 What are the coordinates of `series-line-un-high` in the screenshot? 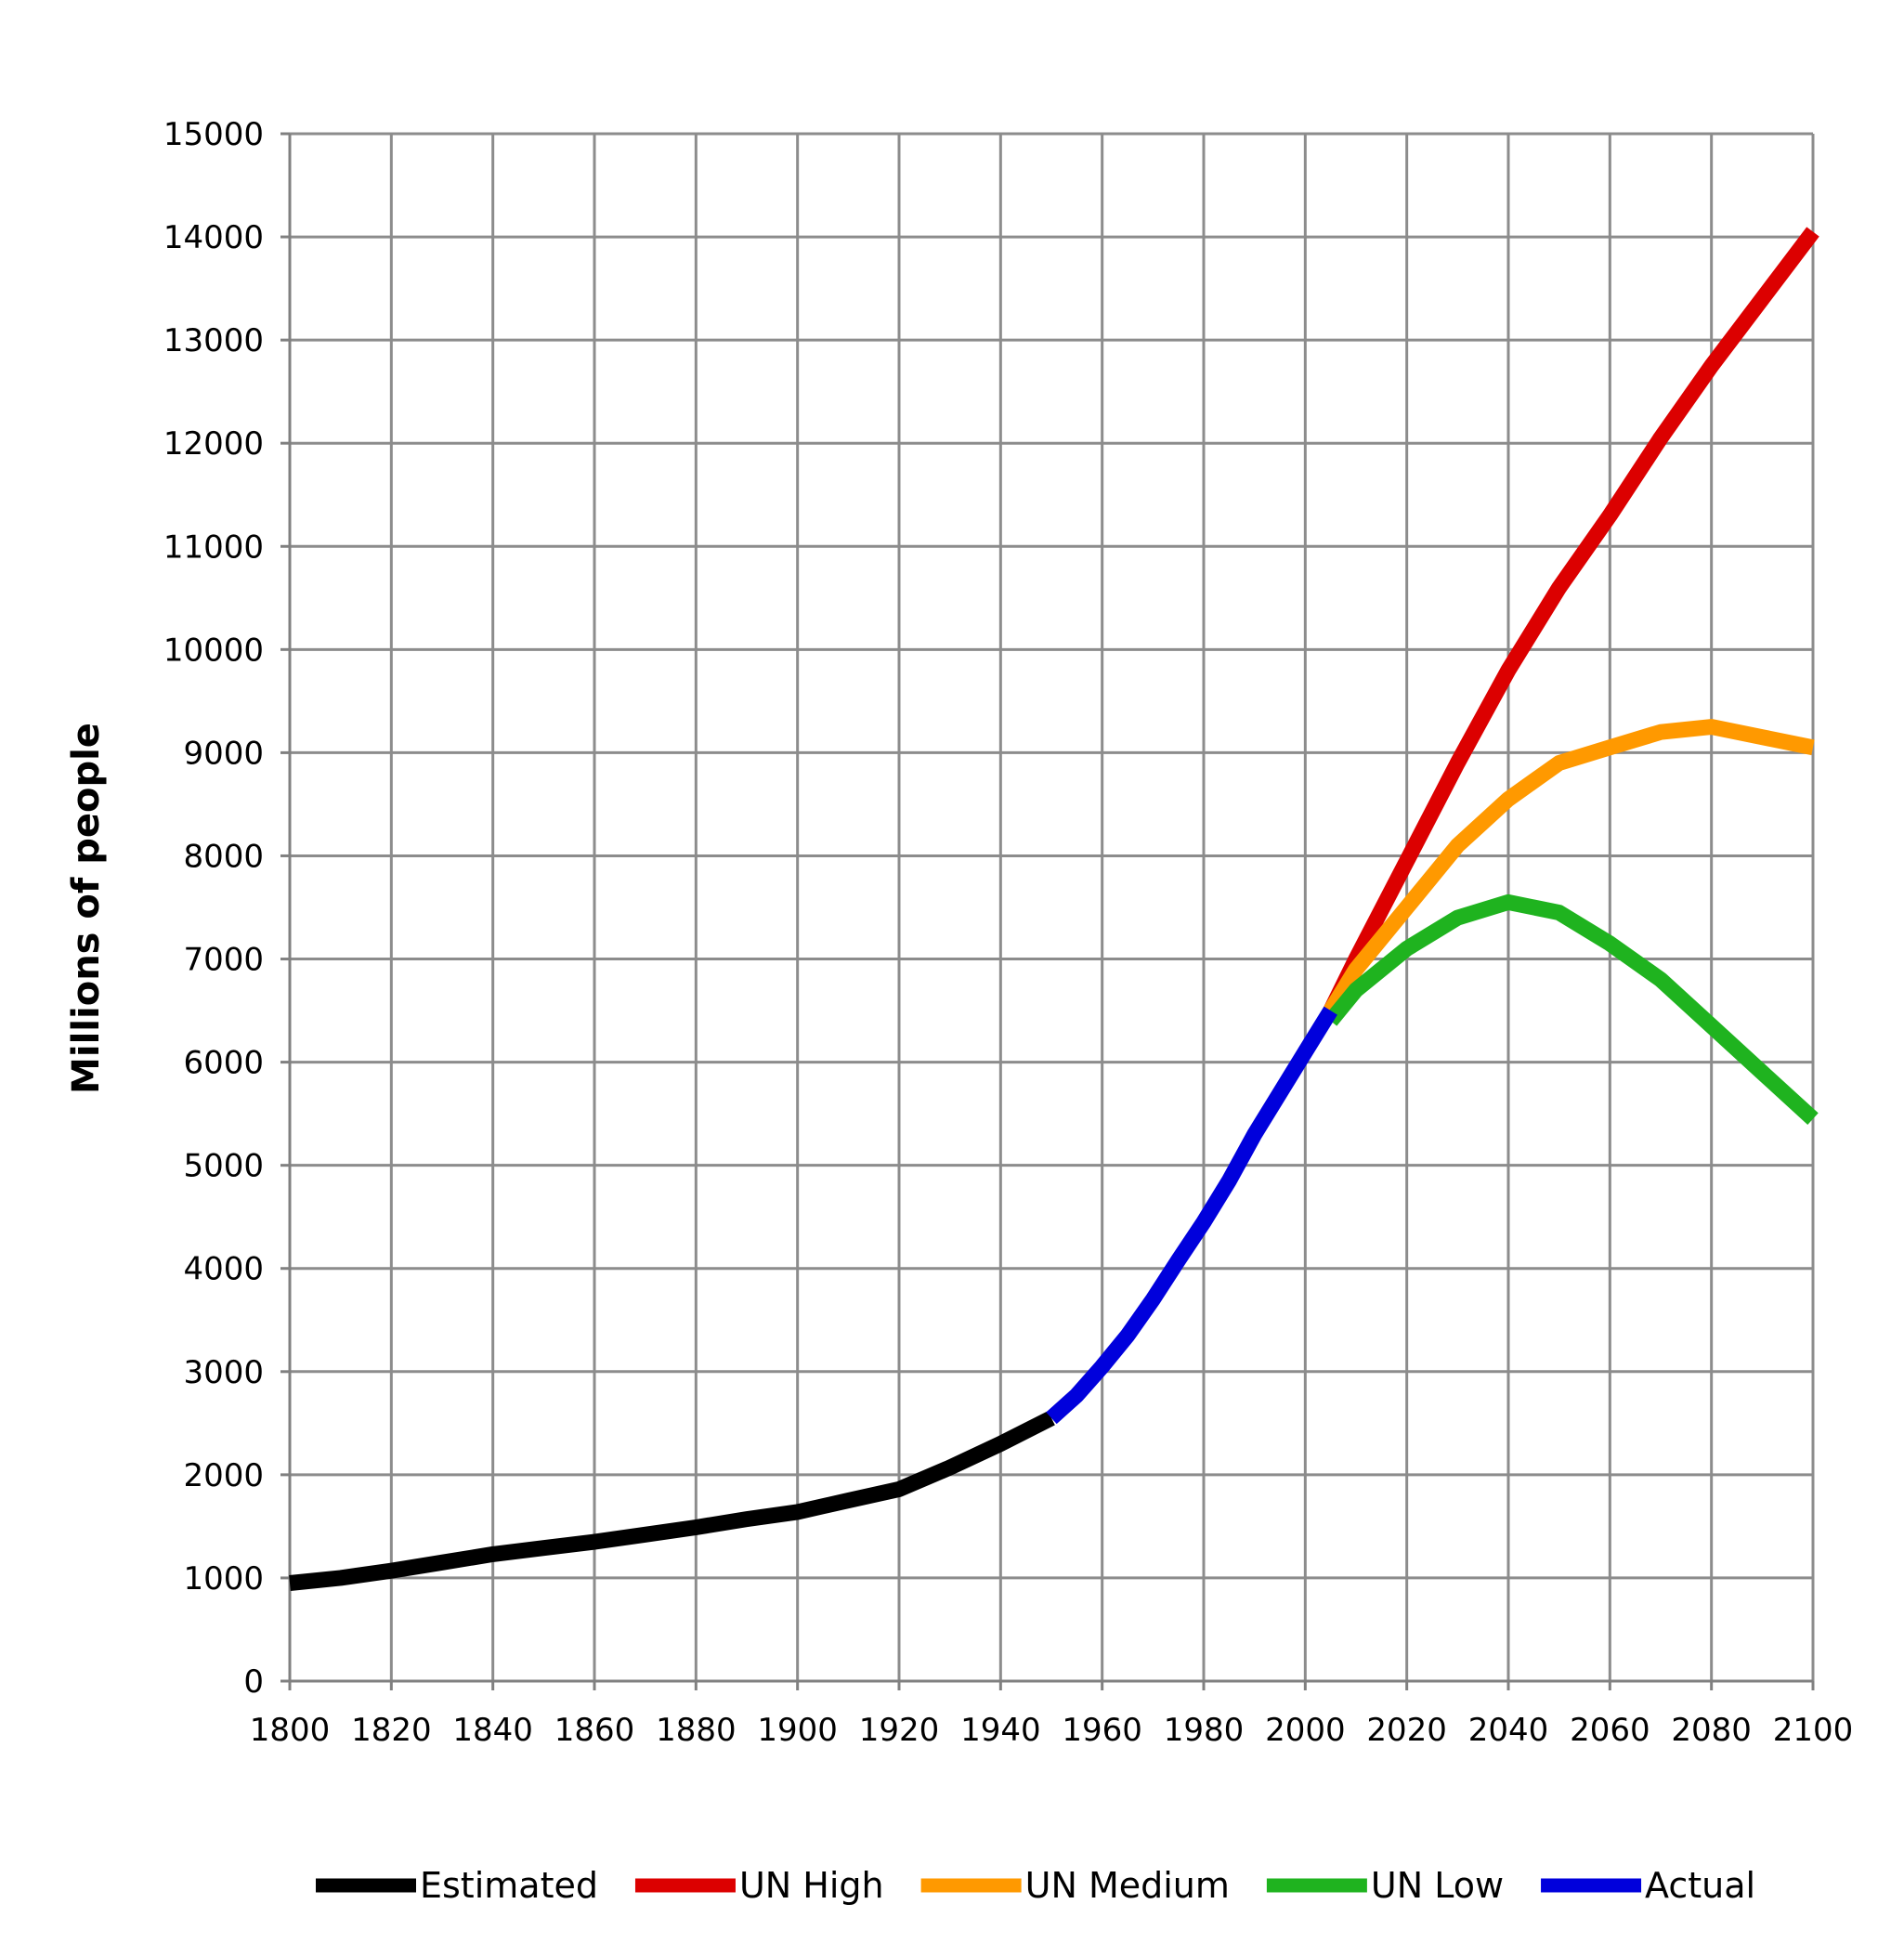 It's located at (1571, 620).